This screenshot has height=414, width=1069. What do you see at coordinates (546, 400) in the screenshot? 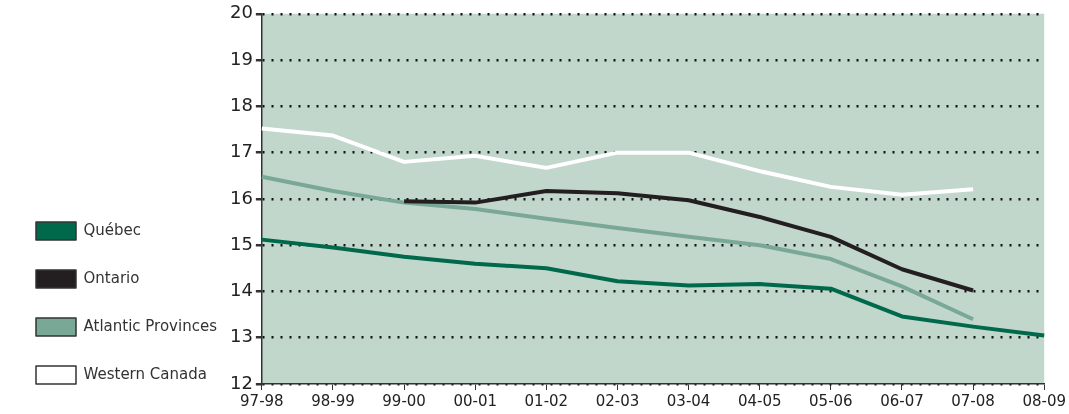
I see `x-tick-label: 01-02` at bounding box center [546, 400].